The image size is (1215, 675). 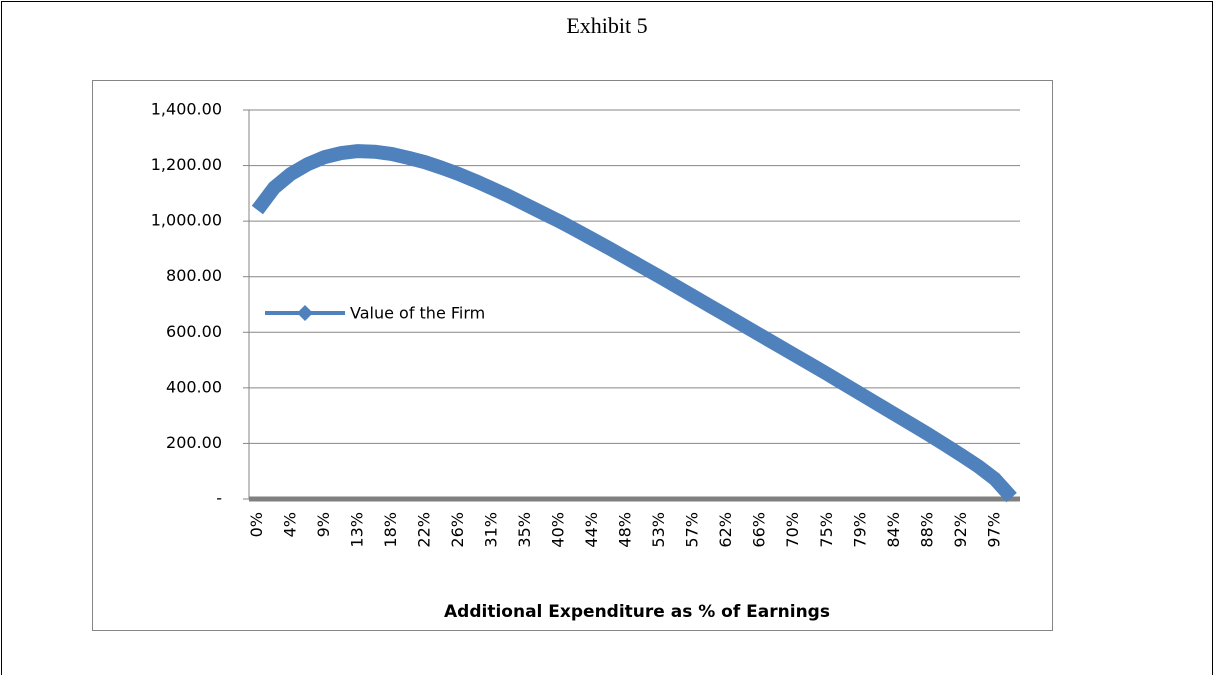 I want to click on legend-label: Value of the Firm, so click(x=417, y=313).